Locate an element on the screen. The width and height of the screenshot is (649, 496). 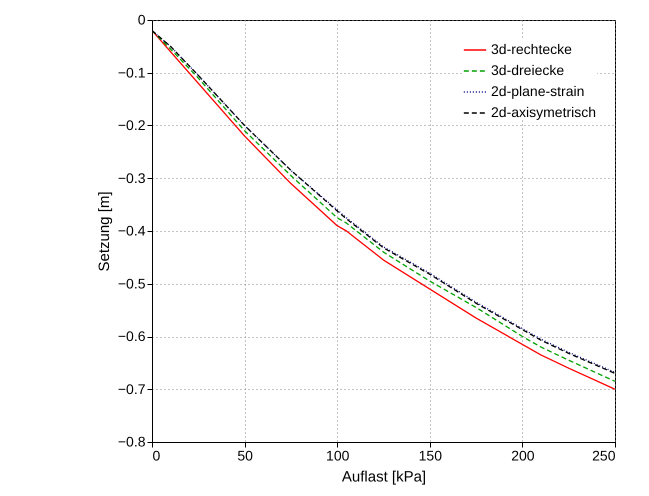
x-axis-title: Auflast [kPa] is located at coordinates (384, 477).